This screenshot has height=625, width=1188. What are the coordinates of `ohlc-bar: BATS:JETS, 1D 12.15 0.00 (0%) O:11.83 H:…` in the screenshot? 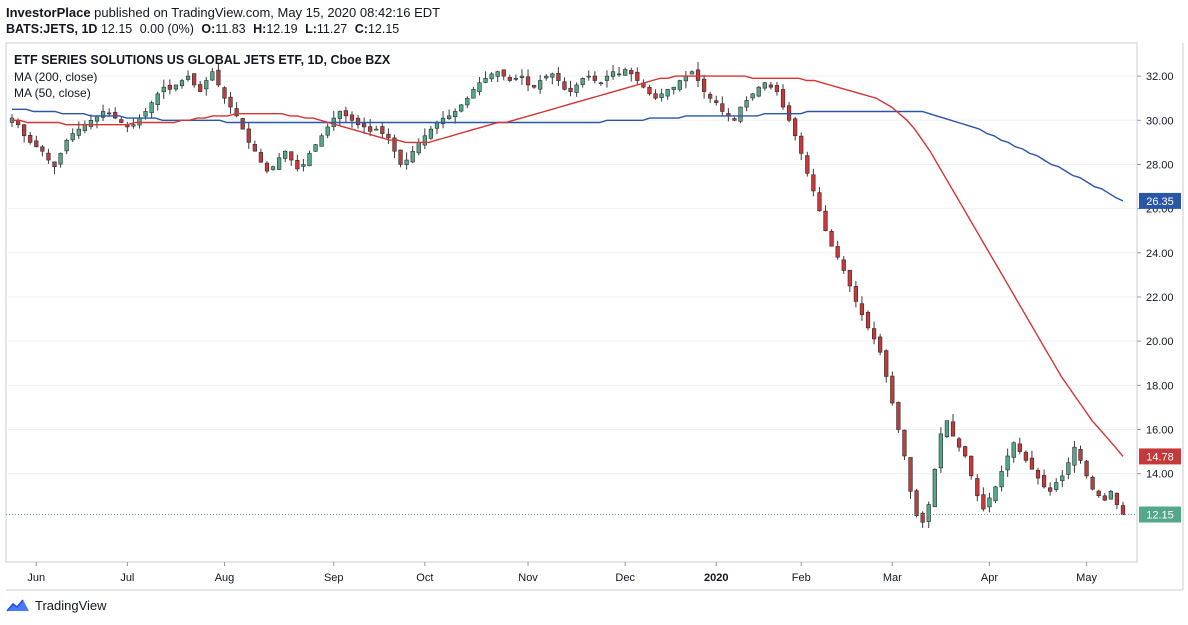 It's located at (204, 29).